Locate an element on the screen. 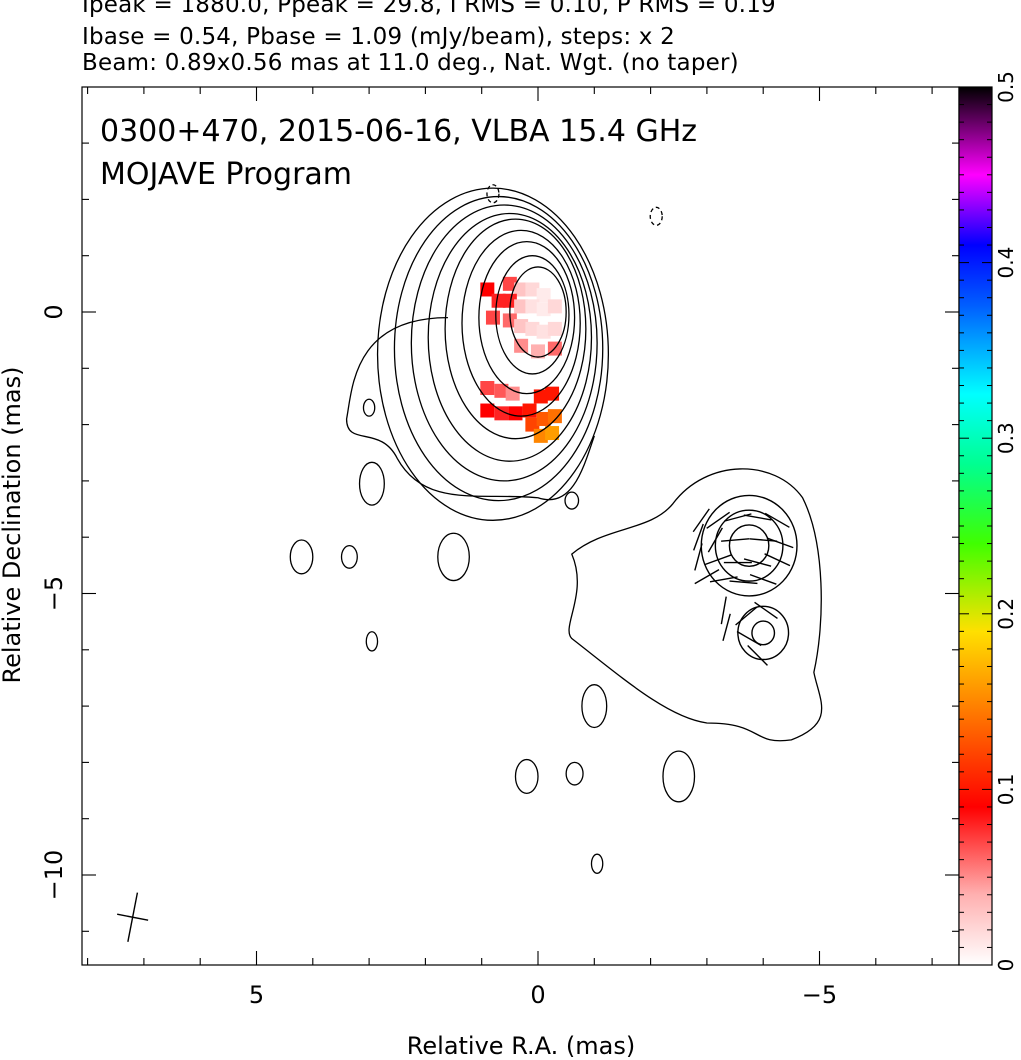 Image resolution: width=1021 pixels, height=1060 pixels. chart-subtitle: MOJAVE Program is located at coordinates (226, 174).